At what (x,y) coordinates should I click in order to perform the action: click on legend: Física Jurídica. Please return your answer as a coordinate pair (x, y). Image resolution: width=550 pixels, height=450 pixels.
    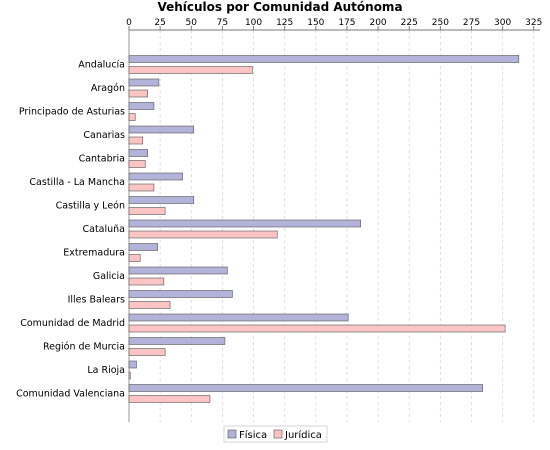
    Looking at the image, I should click on (275, 434).